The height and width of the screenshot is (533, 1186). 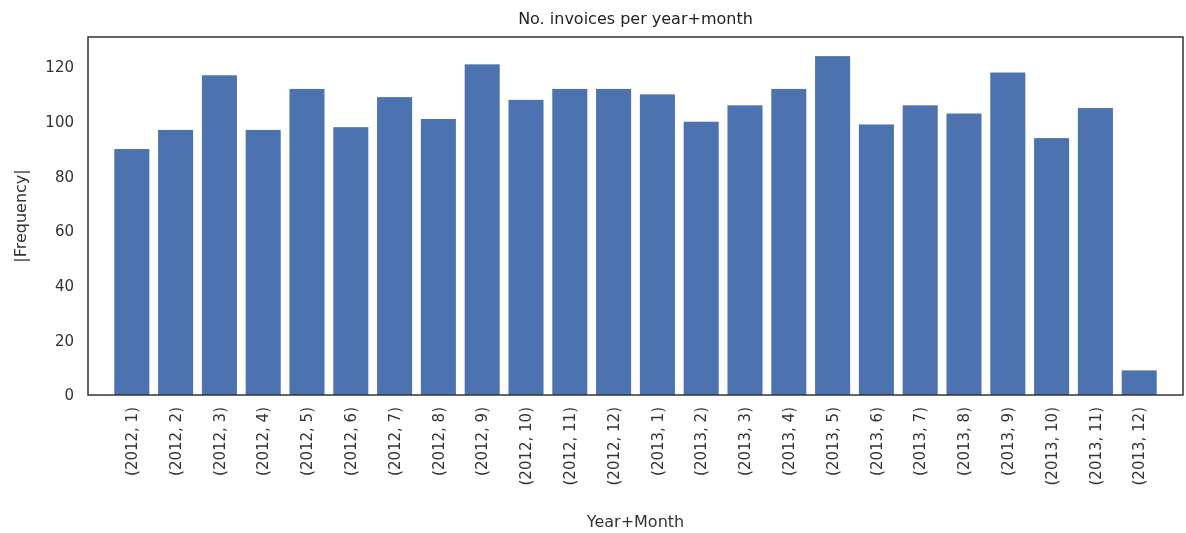 What do you see at coordinates (635, 18) in the screenshot?
I see `chart-title: No. invoices per year+month` at bounding box center [635, 18].